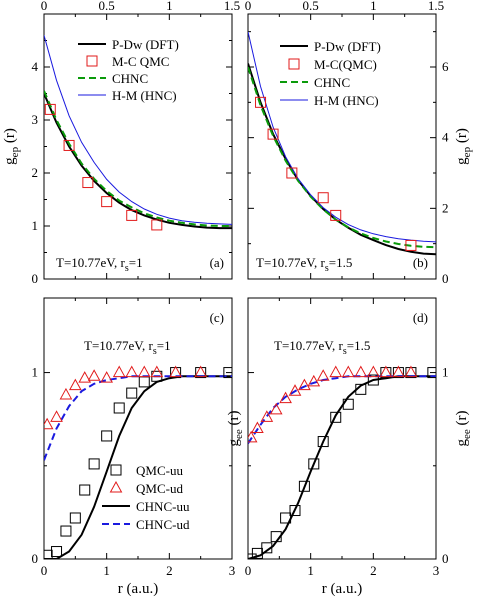 This screenshot has width=480, height=599. I want to click on legend-triangle-icon, so click(116, 486).